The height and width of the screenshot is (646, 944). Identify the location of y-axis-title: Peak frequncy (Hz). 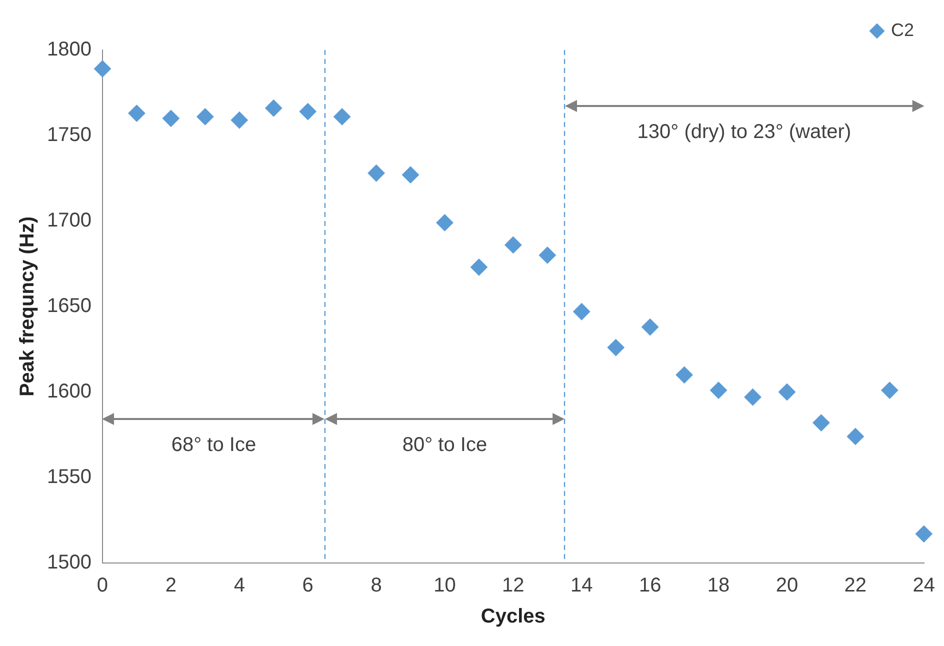
(27, 306).